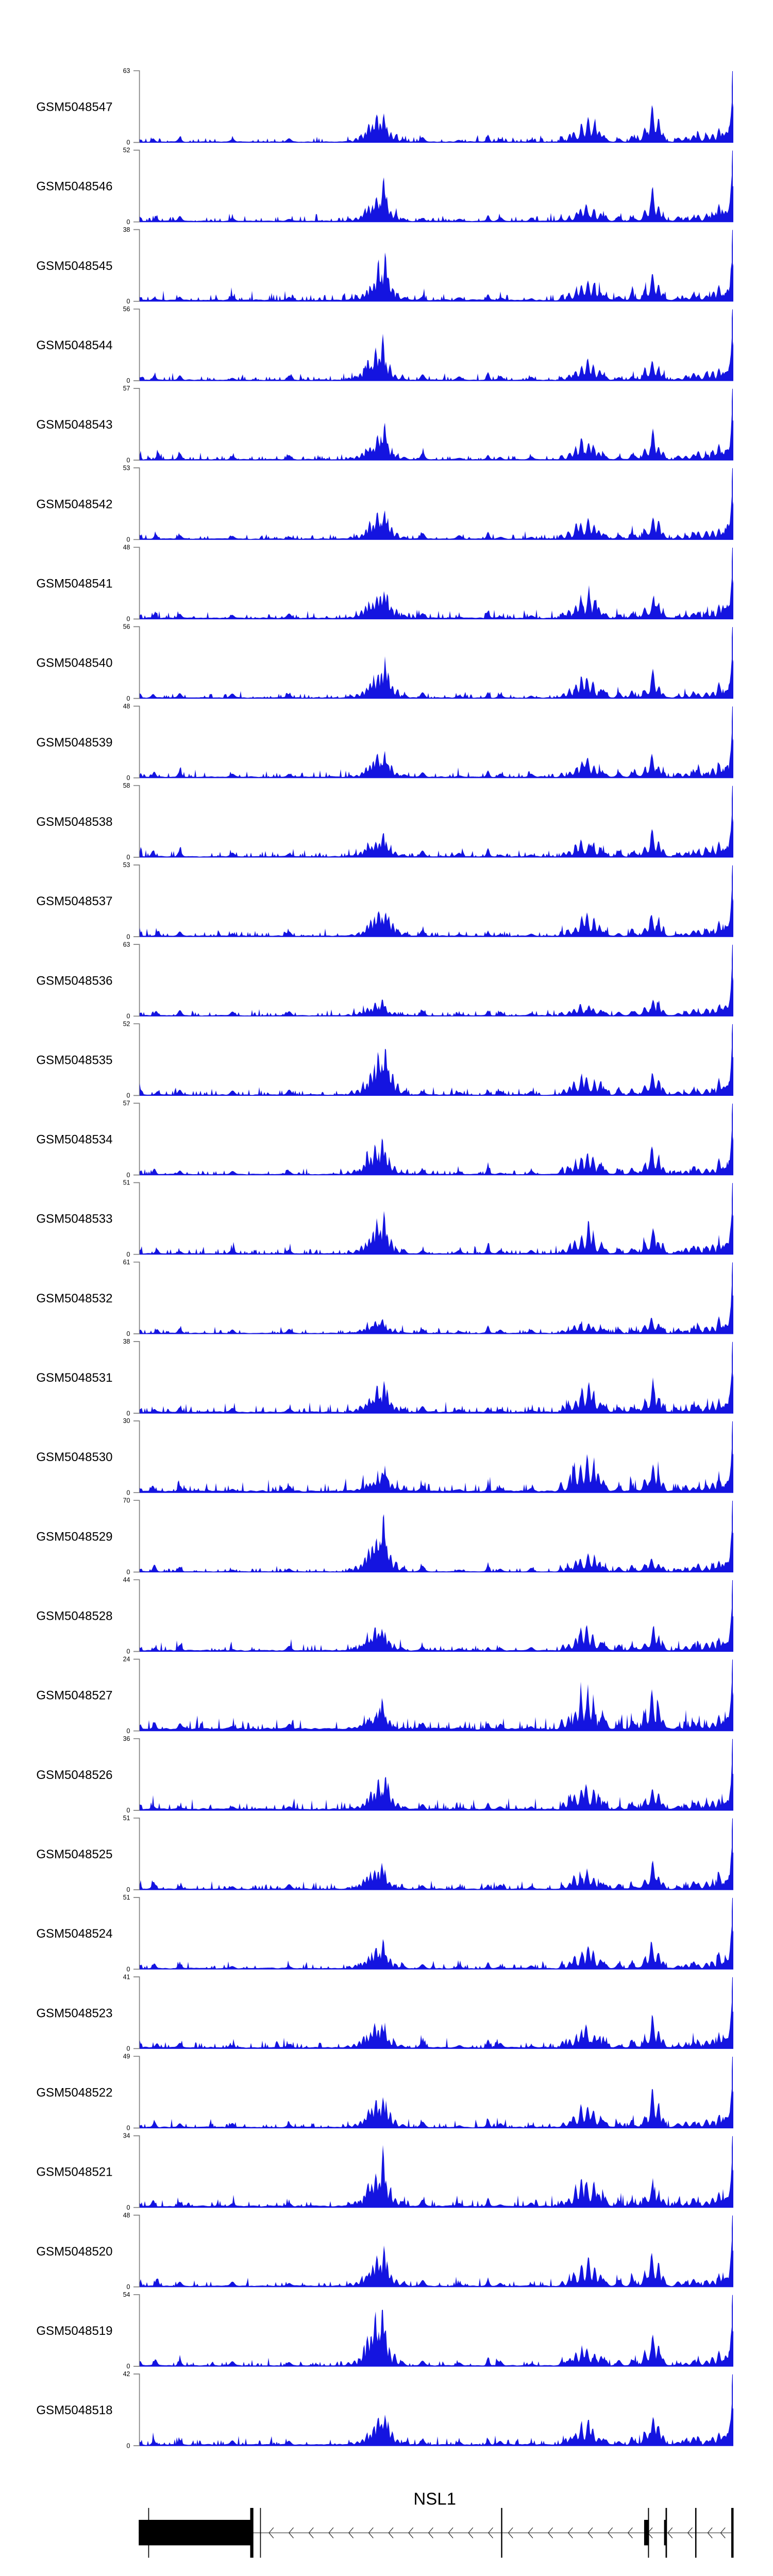 The image size is (773, 2576). What do you see at coordinates (74, 2331) in the screenshot?
I see `svg-text: GSM5048519` at bounding box center [74, 2331].